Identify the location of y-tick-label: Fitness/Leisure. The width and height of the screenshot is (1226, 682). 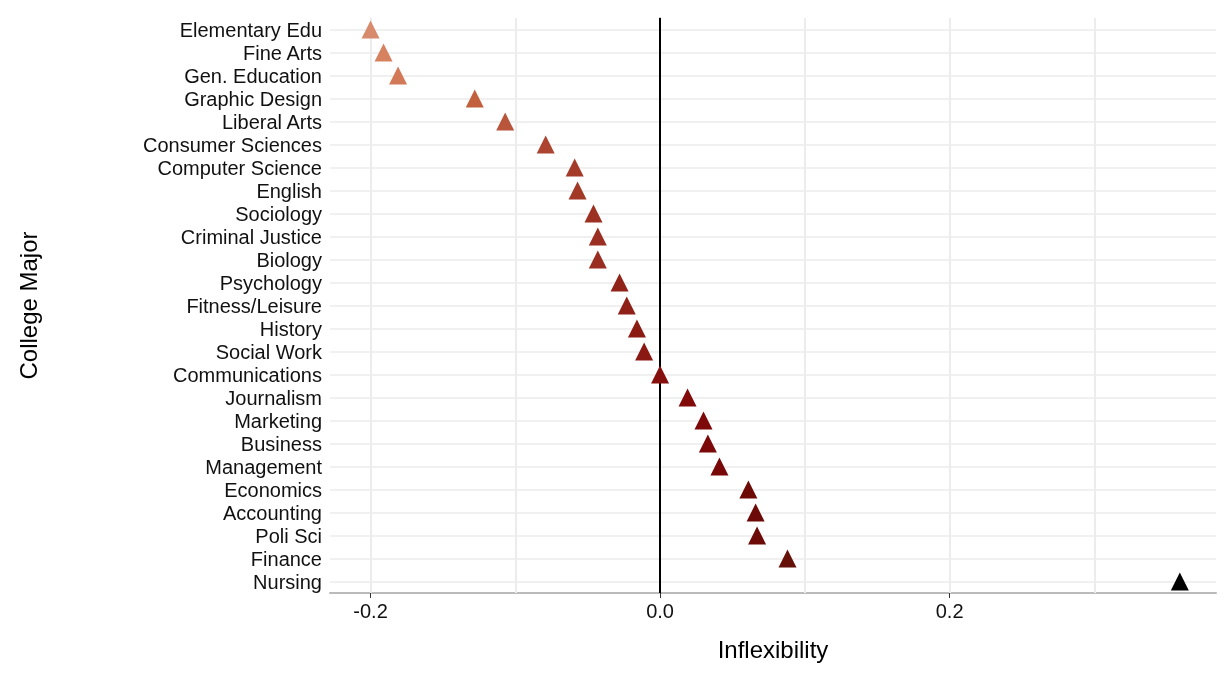
(254, 305).